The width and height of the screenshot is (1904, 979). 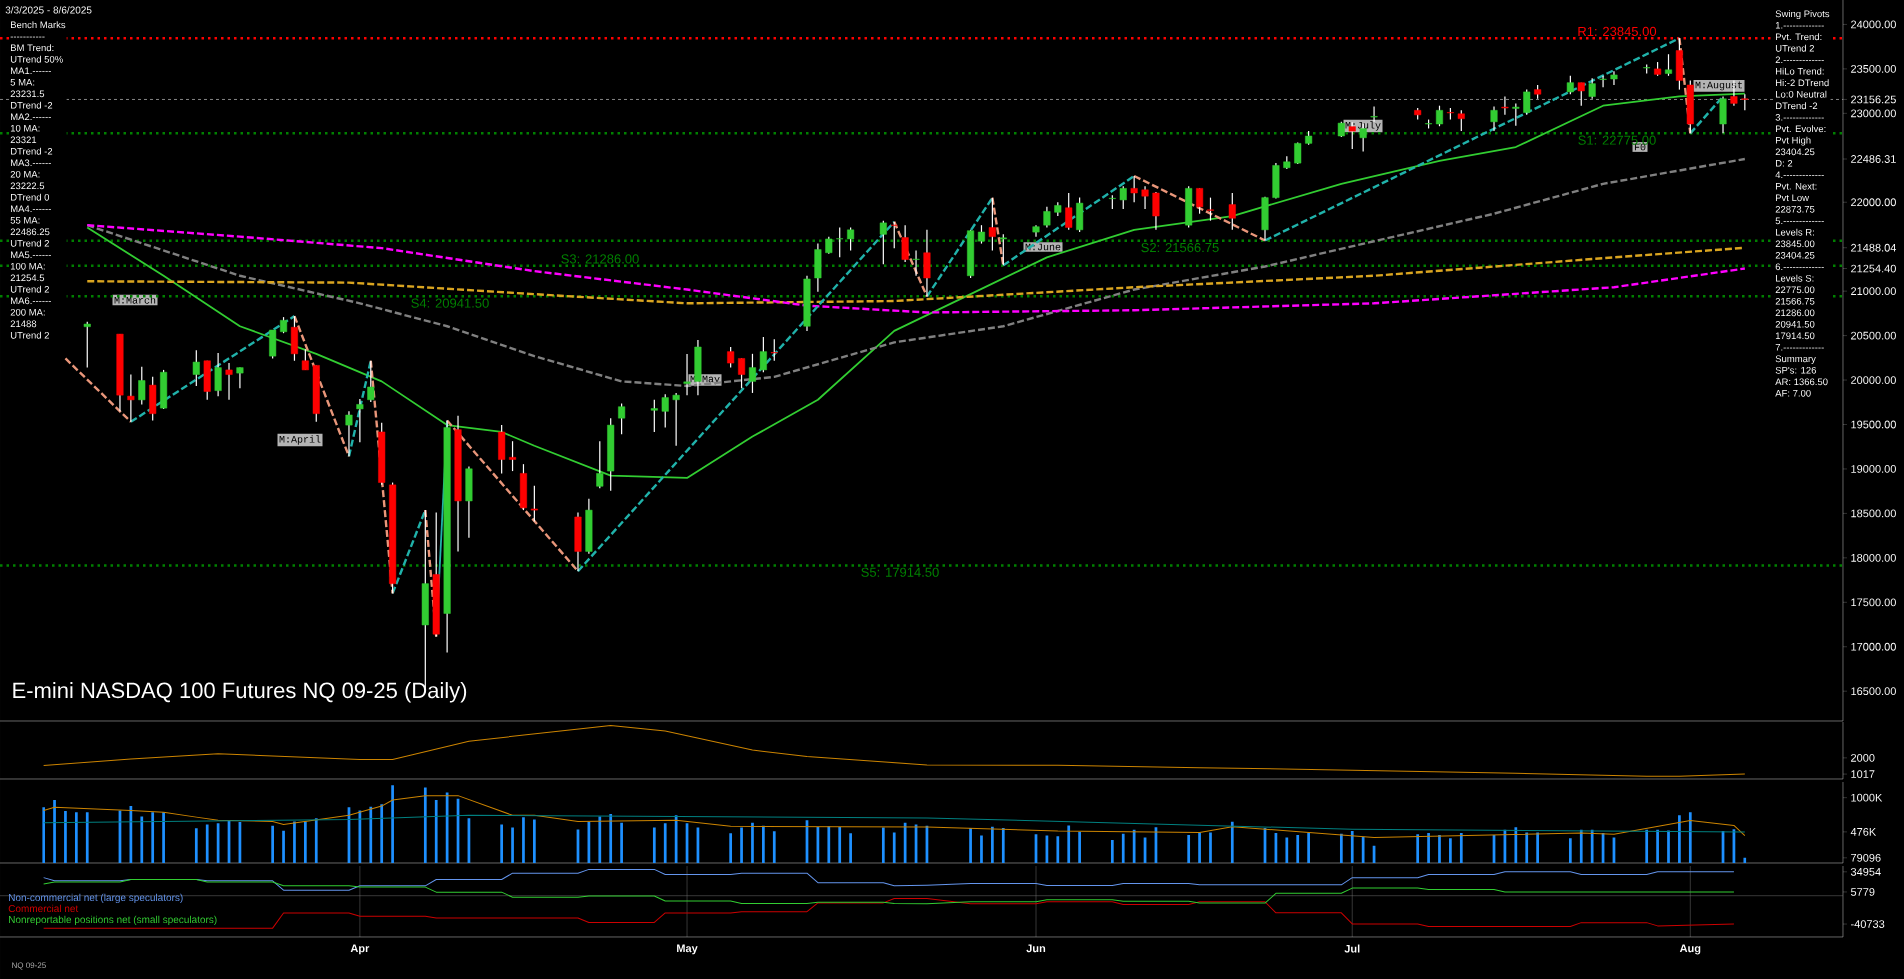 I want to click on annotation: 3.-------------, so click(x=1799, y=117).